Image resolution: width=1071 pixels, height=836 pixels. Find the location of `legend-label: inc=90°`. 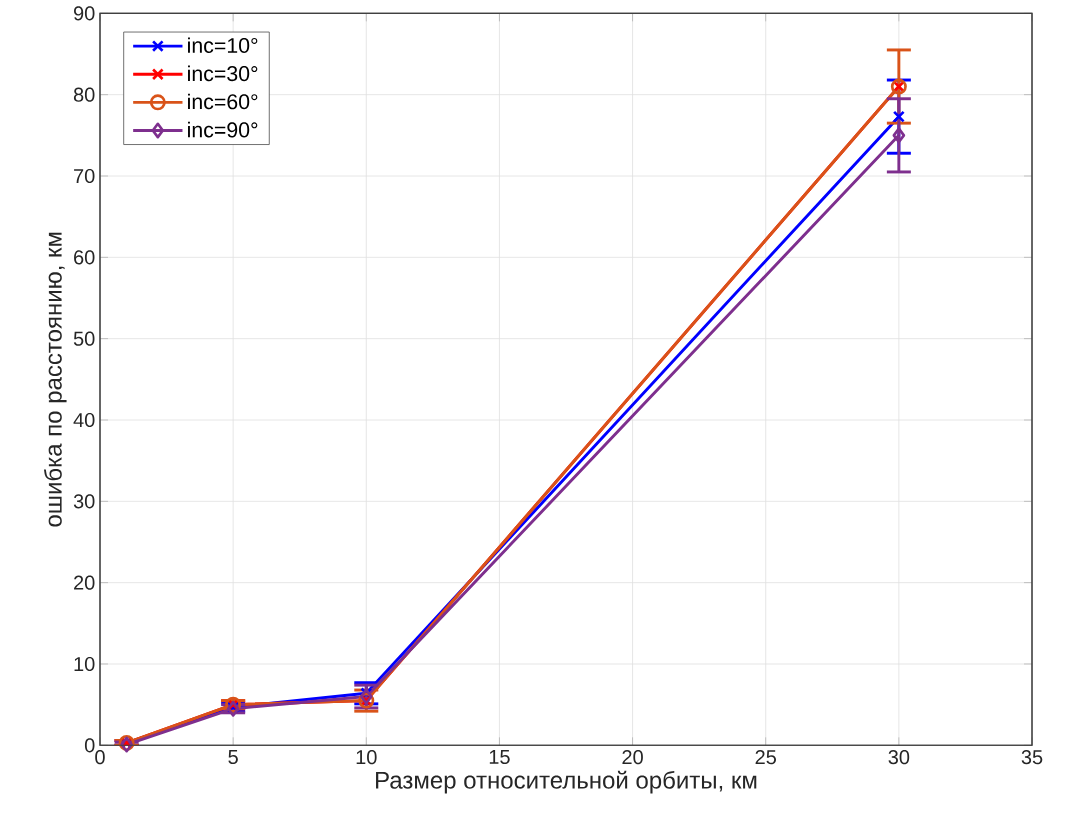

legend-label: inc=90° is located at coordinates (223, 129).